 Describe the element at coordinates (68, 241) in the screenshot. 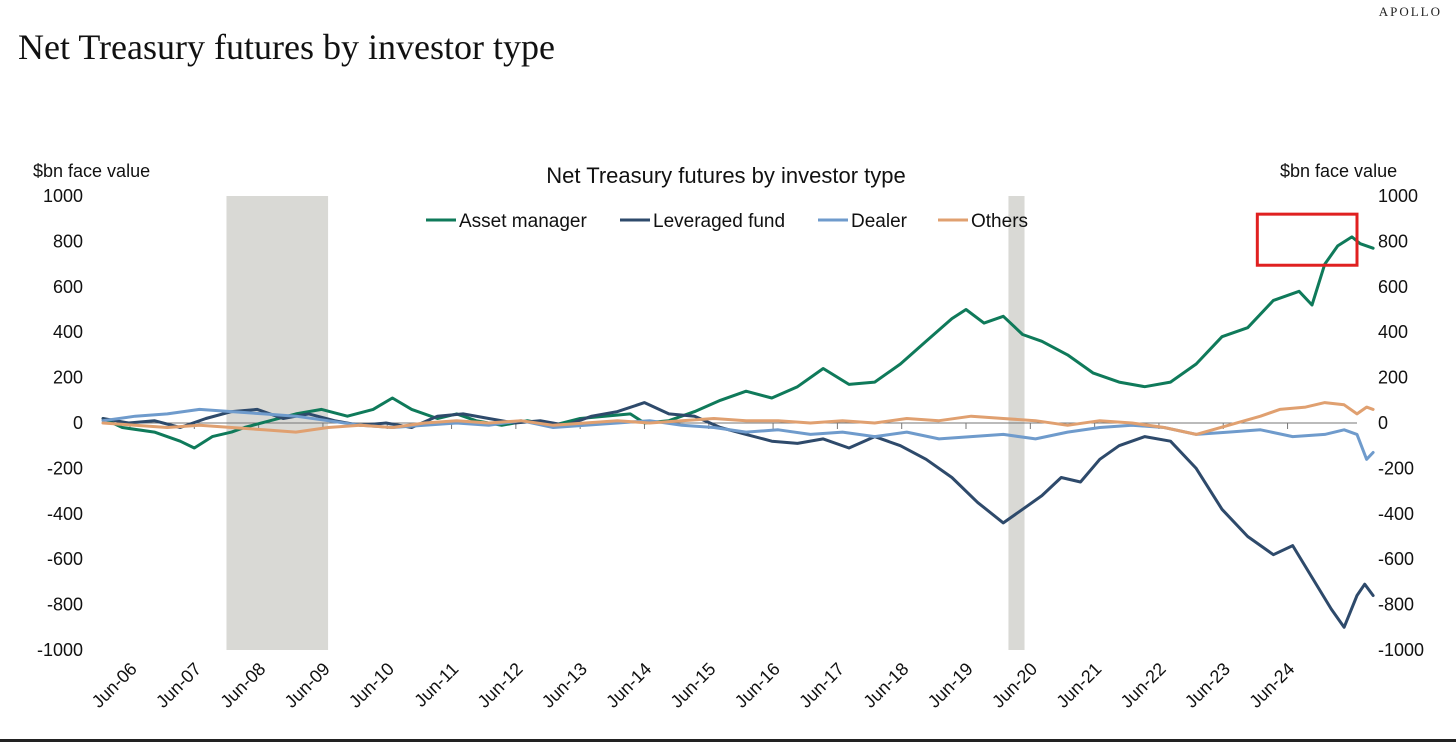

I see `y-tick-label-left: 800` at that location.